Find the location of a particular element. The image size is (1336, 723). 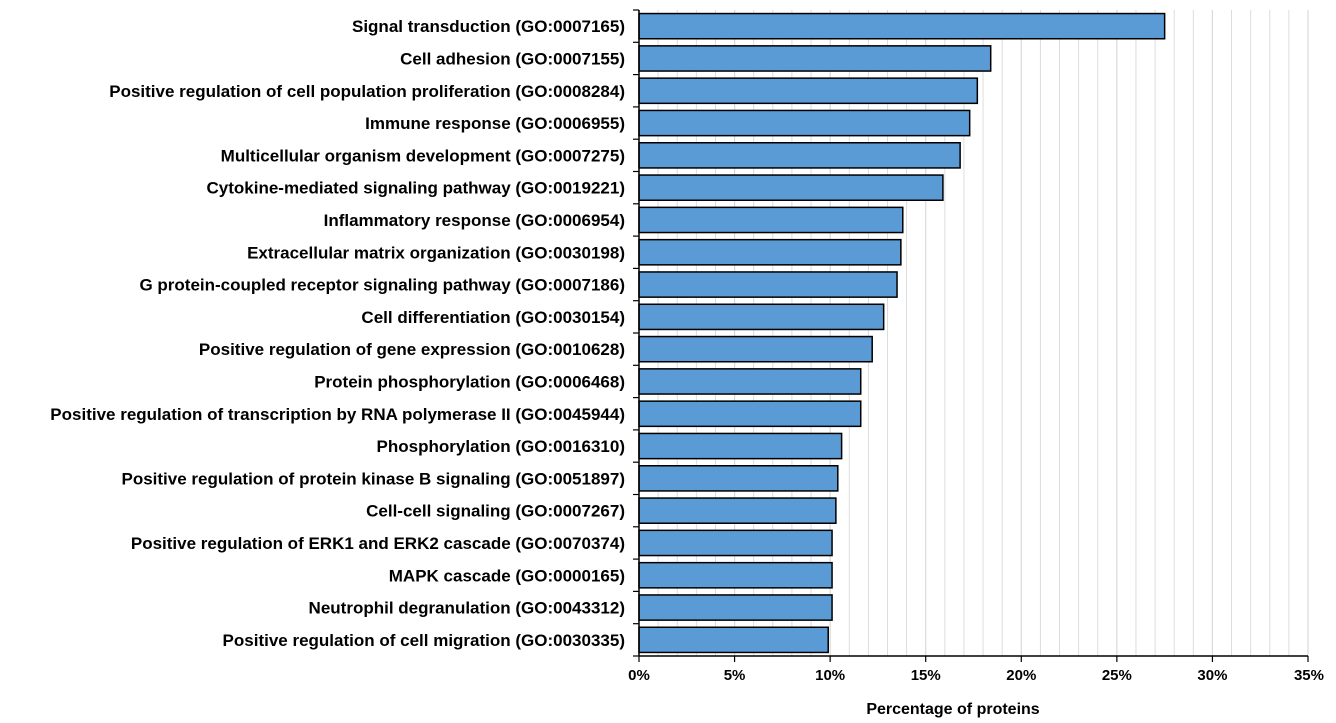

category-label: Signal transduction (GO:0007165) is located at coordinates (488, 26).